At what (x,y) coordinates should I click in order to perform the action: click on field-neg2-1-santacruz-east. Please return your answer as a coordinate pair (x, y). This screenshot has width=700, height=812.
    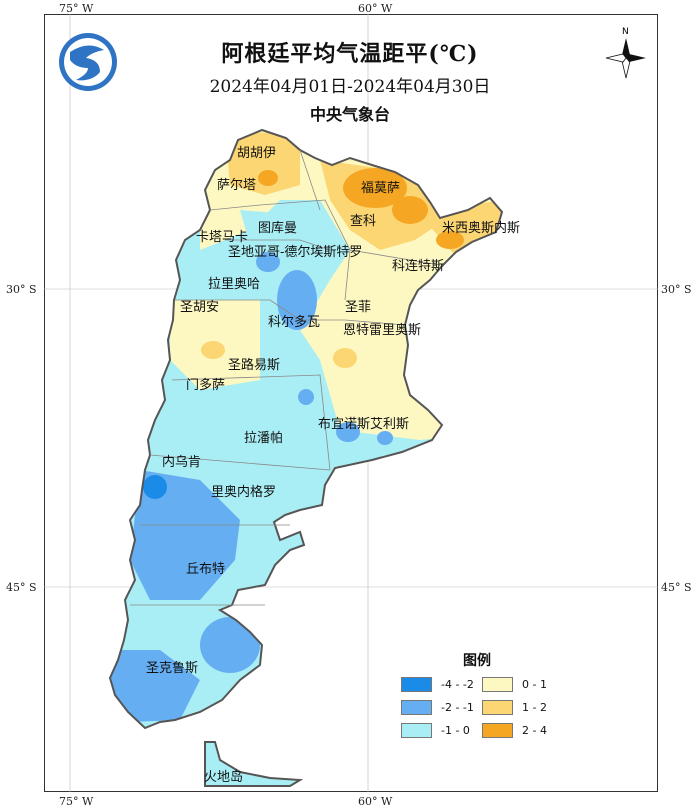
    Looking at the image, I should click on (230, 645).